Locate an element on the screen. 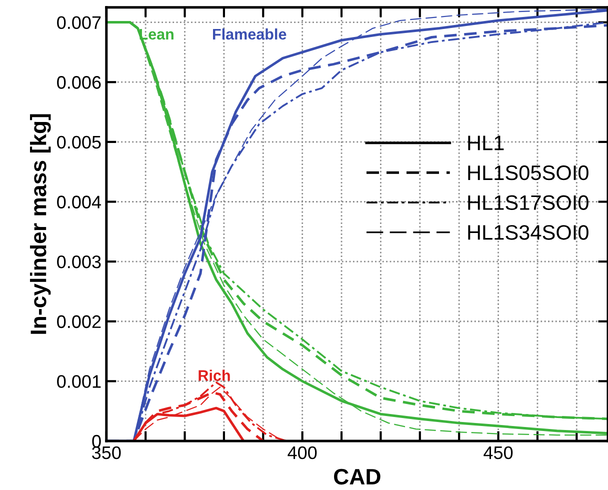  x-tick-label: 450 is located at coordinates (498, 453).